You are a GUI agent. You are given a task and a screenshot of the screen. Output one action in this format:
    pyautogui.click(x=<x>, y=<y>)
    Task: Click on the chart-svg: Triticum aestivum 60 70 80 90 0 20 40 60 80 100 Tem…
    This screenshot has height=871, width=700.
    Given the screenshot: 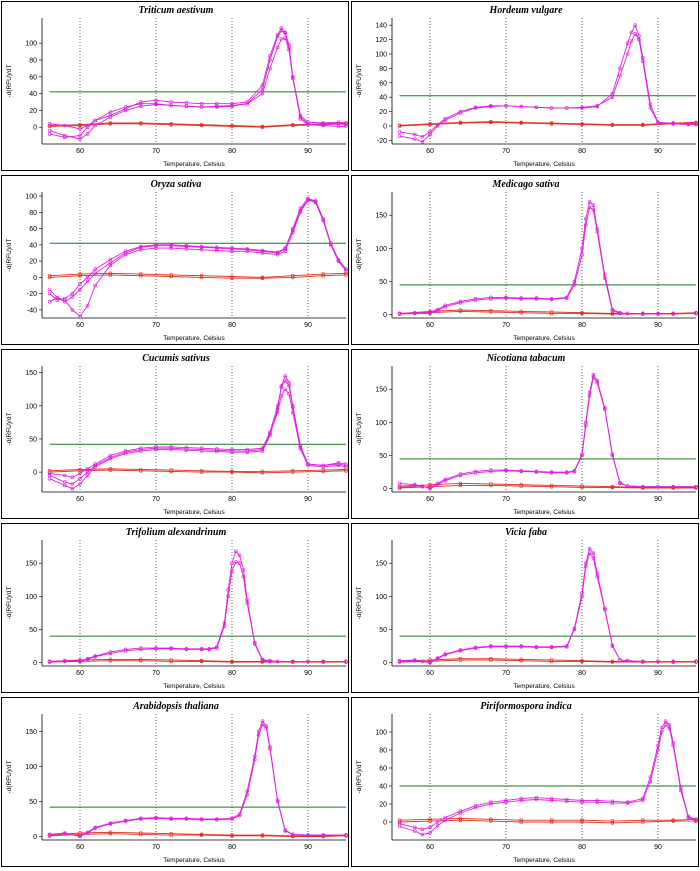 What is the action you would take?
    pyautogui.click(x=177, y=86)
    